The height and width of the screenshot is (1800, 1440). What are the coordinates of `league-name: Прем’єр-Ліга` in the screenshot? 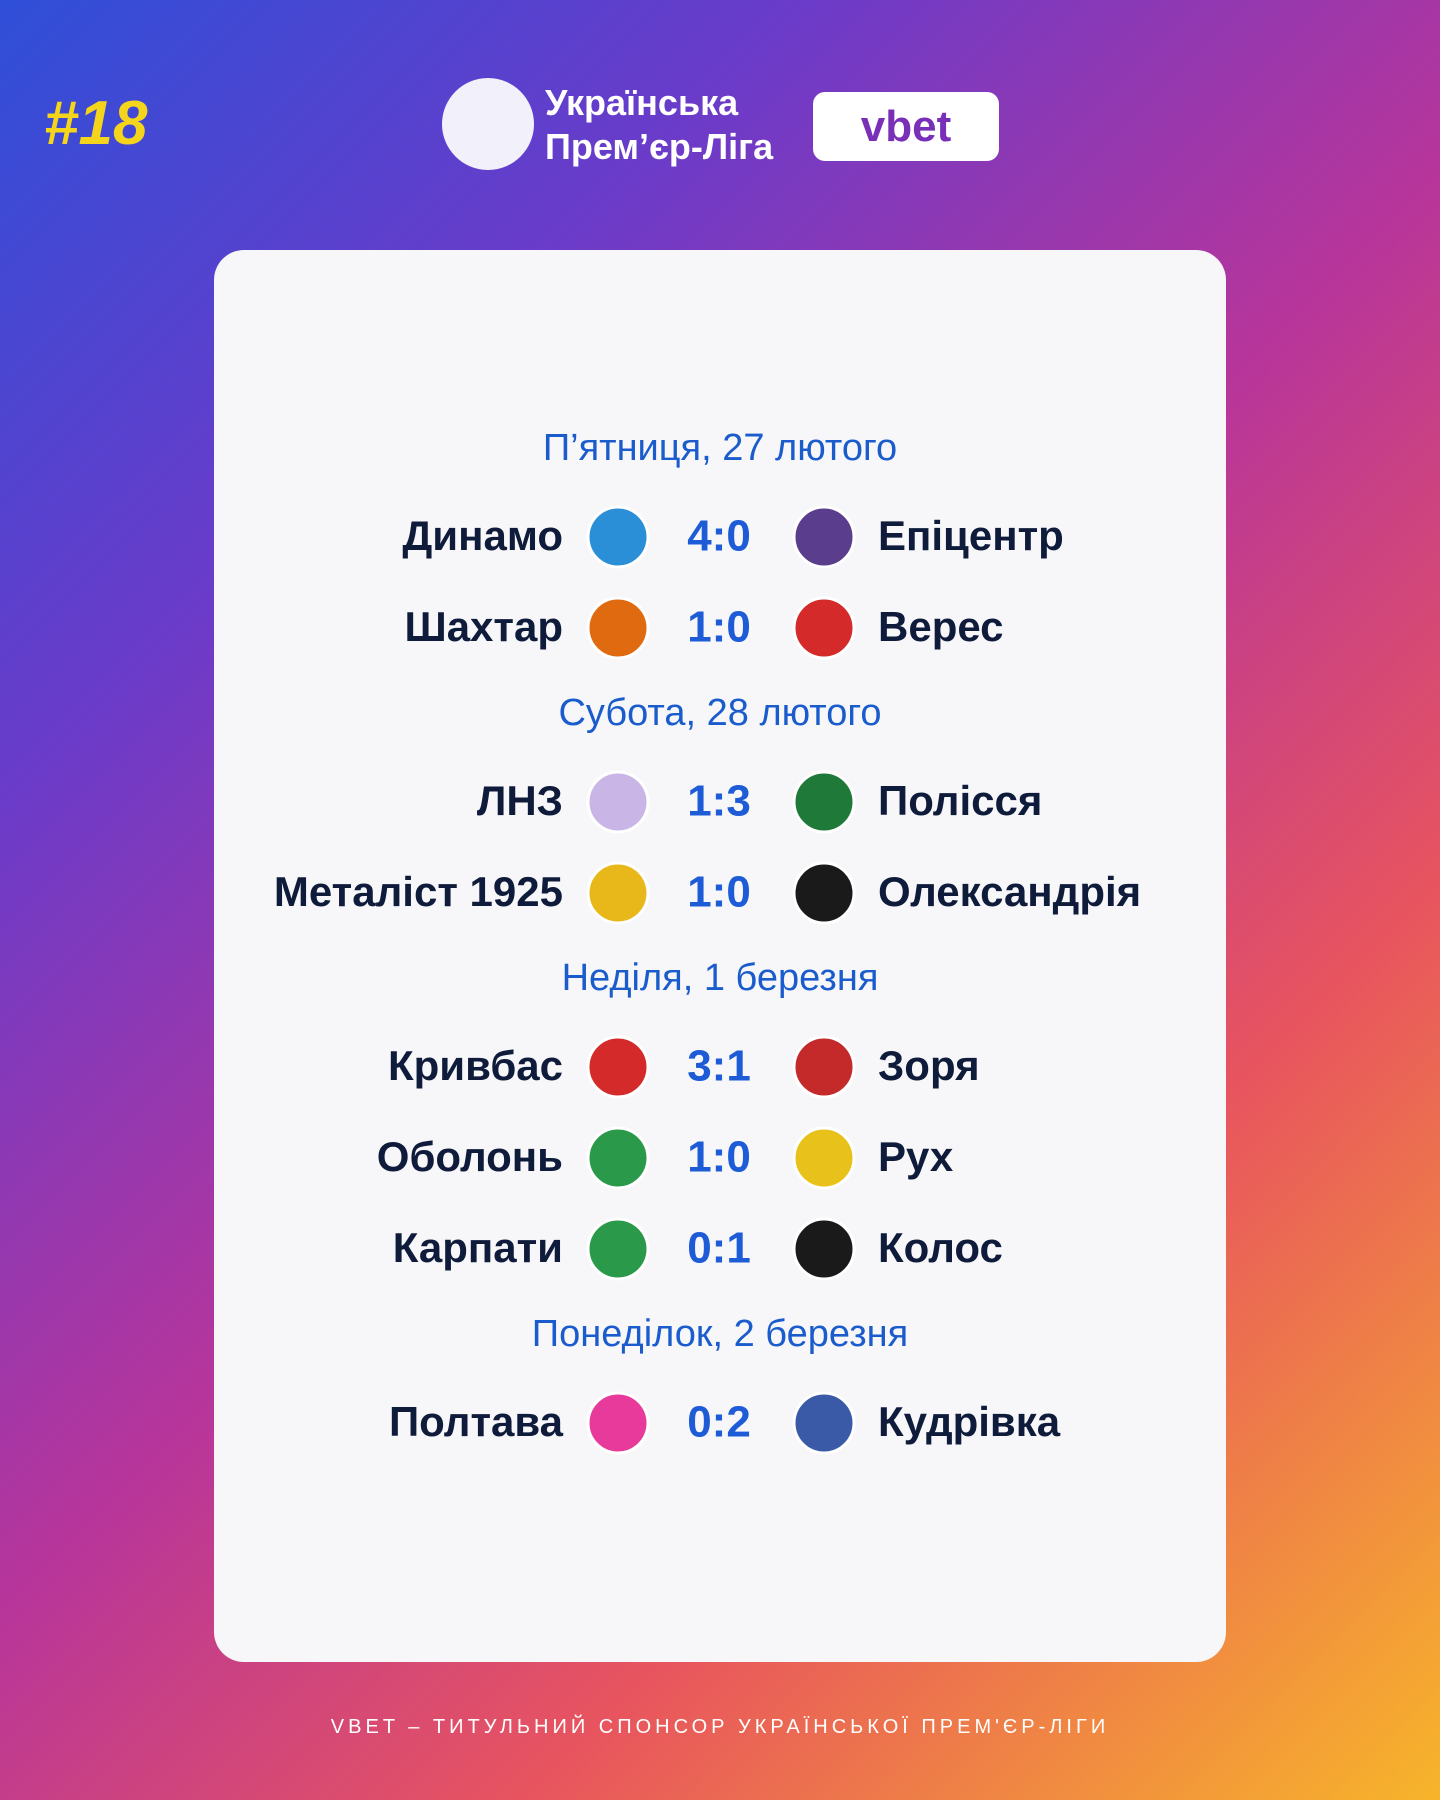 It's located at (659, 146).